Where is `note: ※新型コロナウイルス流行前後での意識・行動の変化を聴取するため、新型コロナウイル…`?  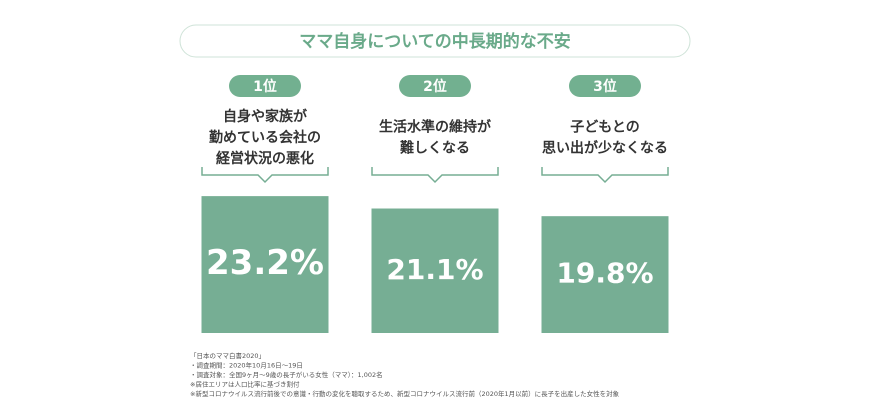 note: ※新型コロナウイルス流行前後での意識・行動の変化を聴取するため、新型コロナウイル… is located at coordinates (405, 393).